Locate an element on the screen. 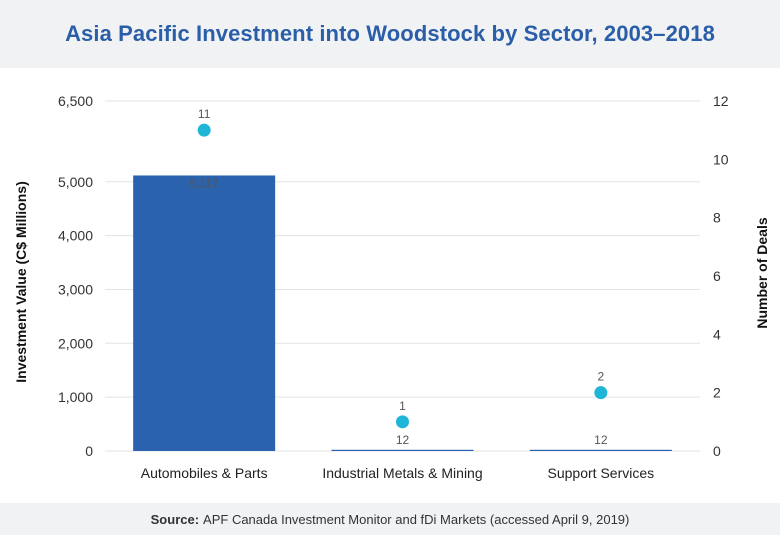  y2-tick-label: 4 is located at coordinates (717, 334).